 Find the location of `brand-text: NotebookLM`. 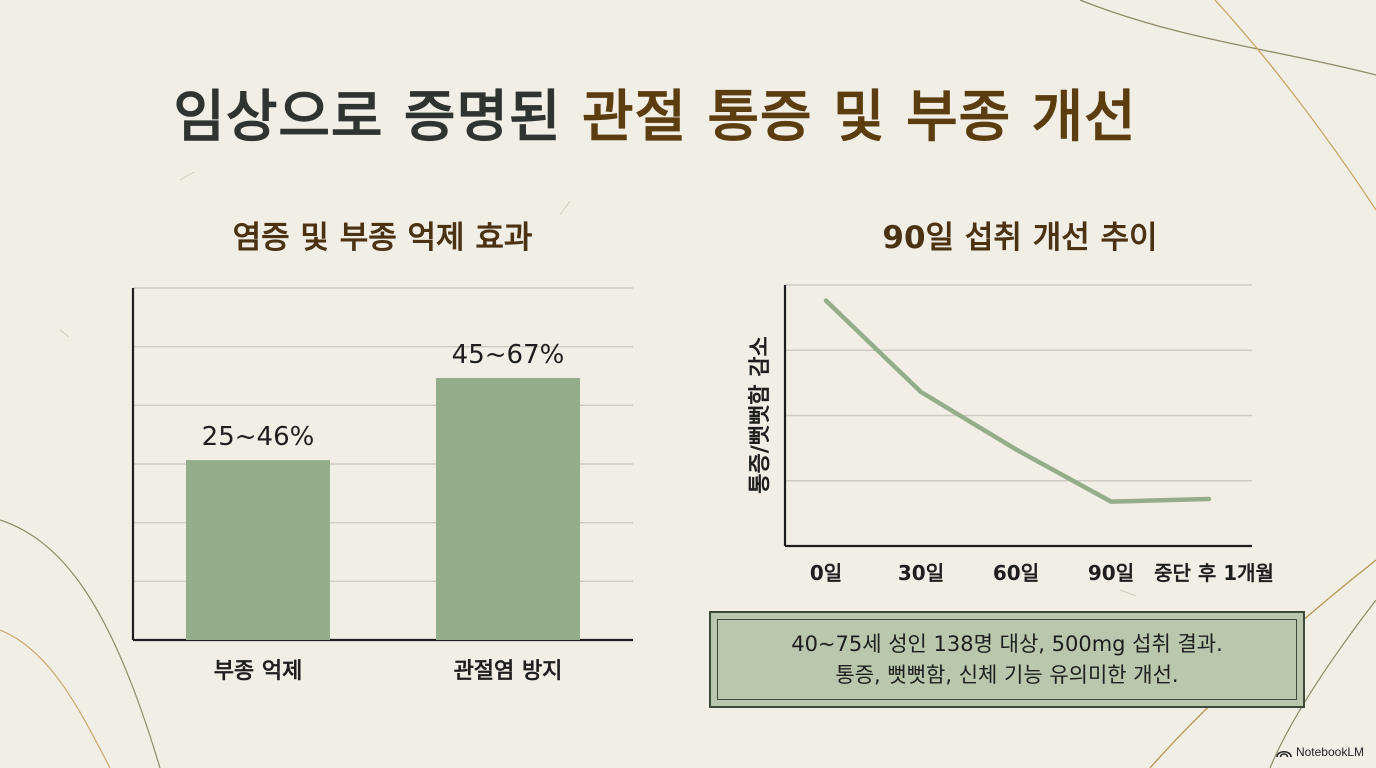

brand-text: NotebookLM is located at coordinates (1329, 752).